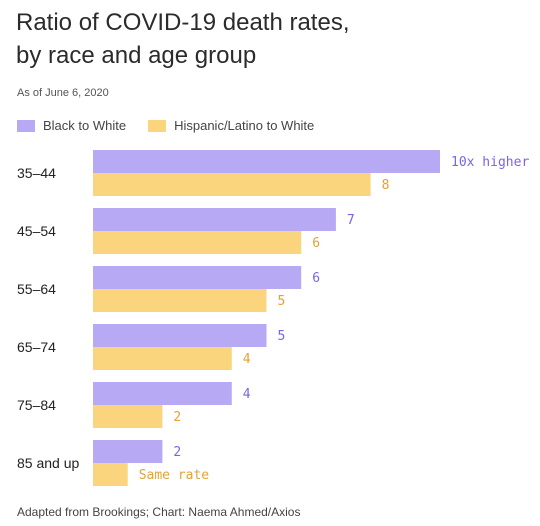 This screenshot has width=540, height=526. Describe the element at coordinates (36, 347) in the screenshot. I see `category-label: 65–74` at that location.